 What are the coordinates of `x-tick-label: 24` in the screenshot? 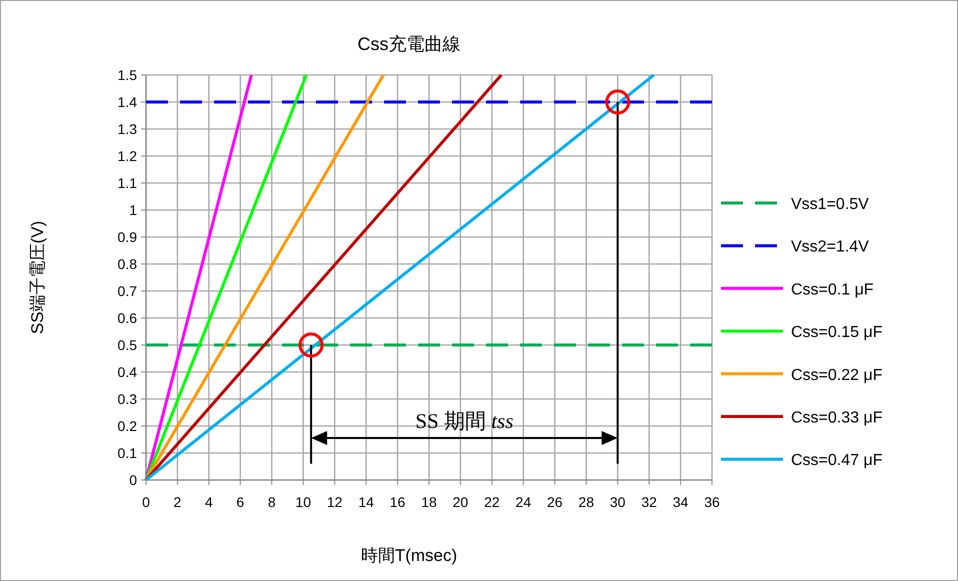 It's located at (524, 502).